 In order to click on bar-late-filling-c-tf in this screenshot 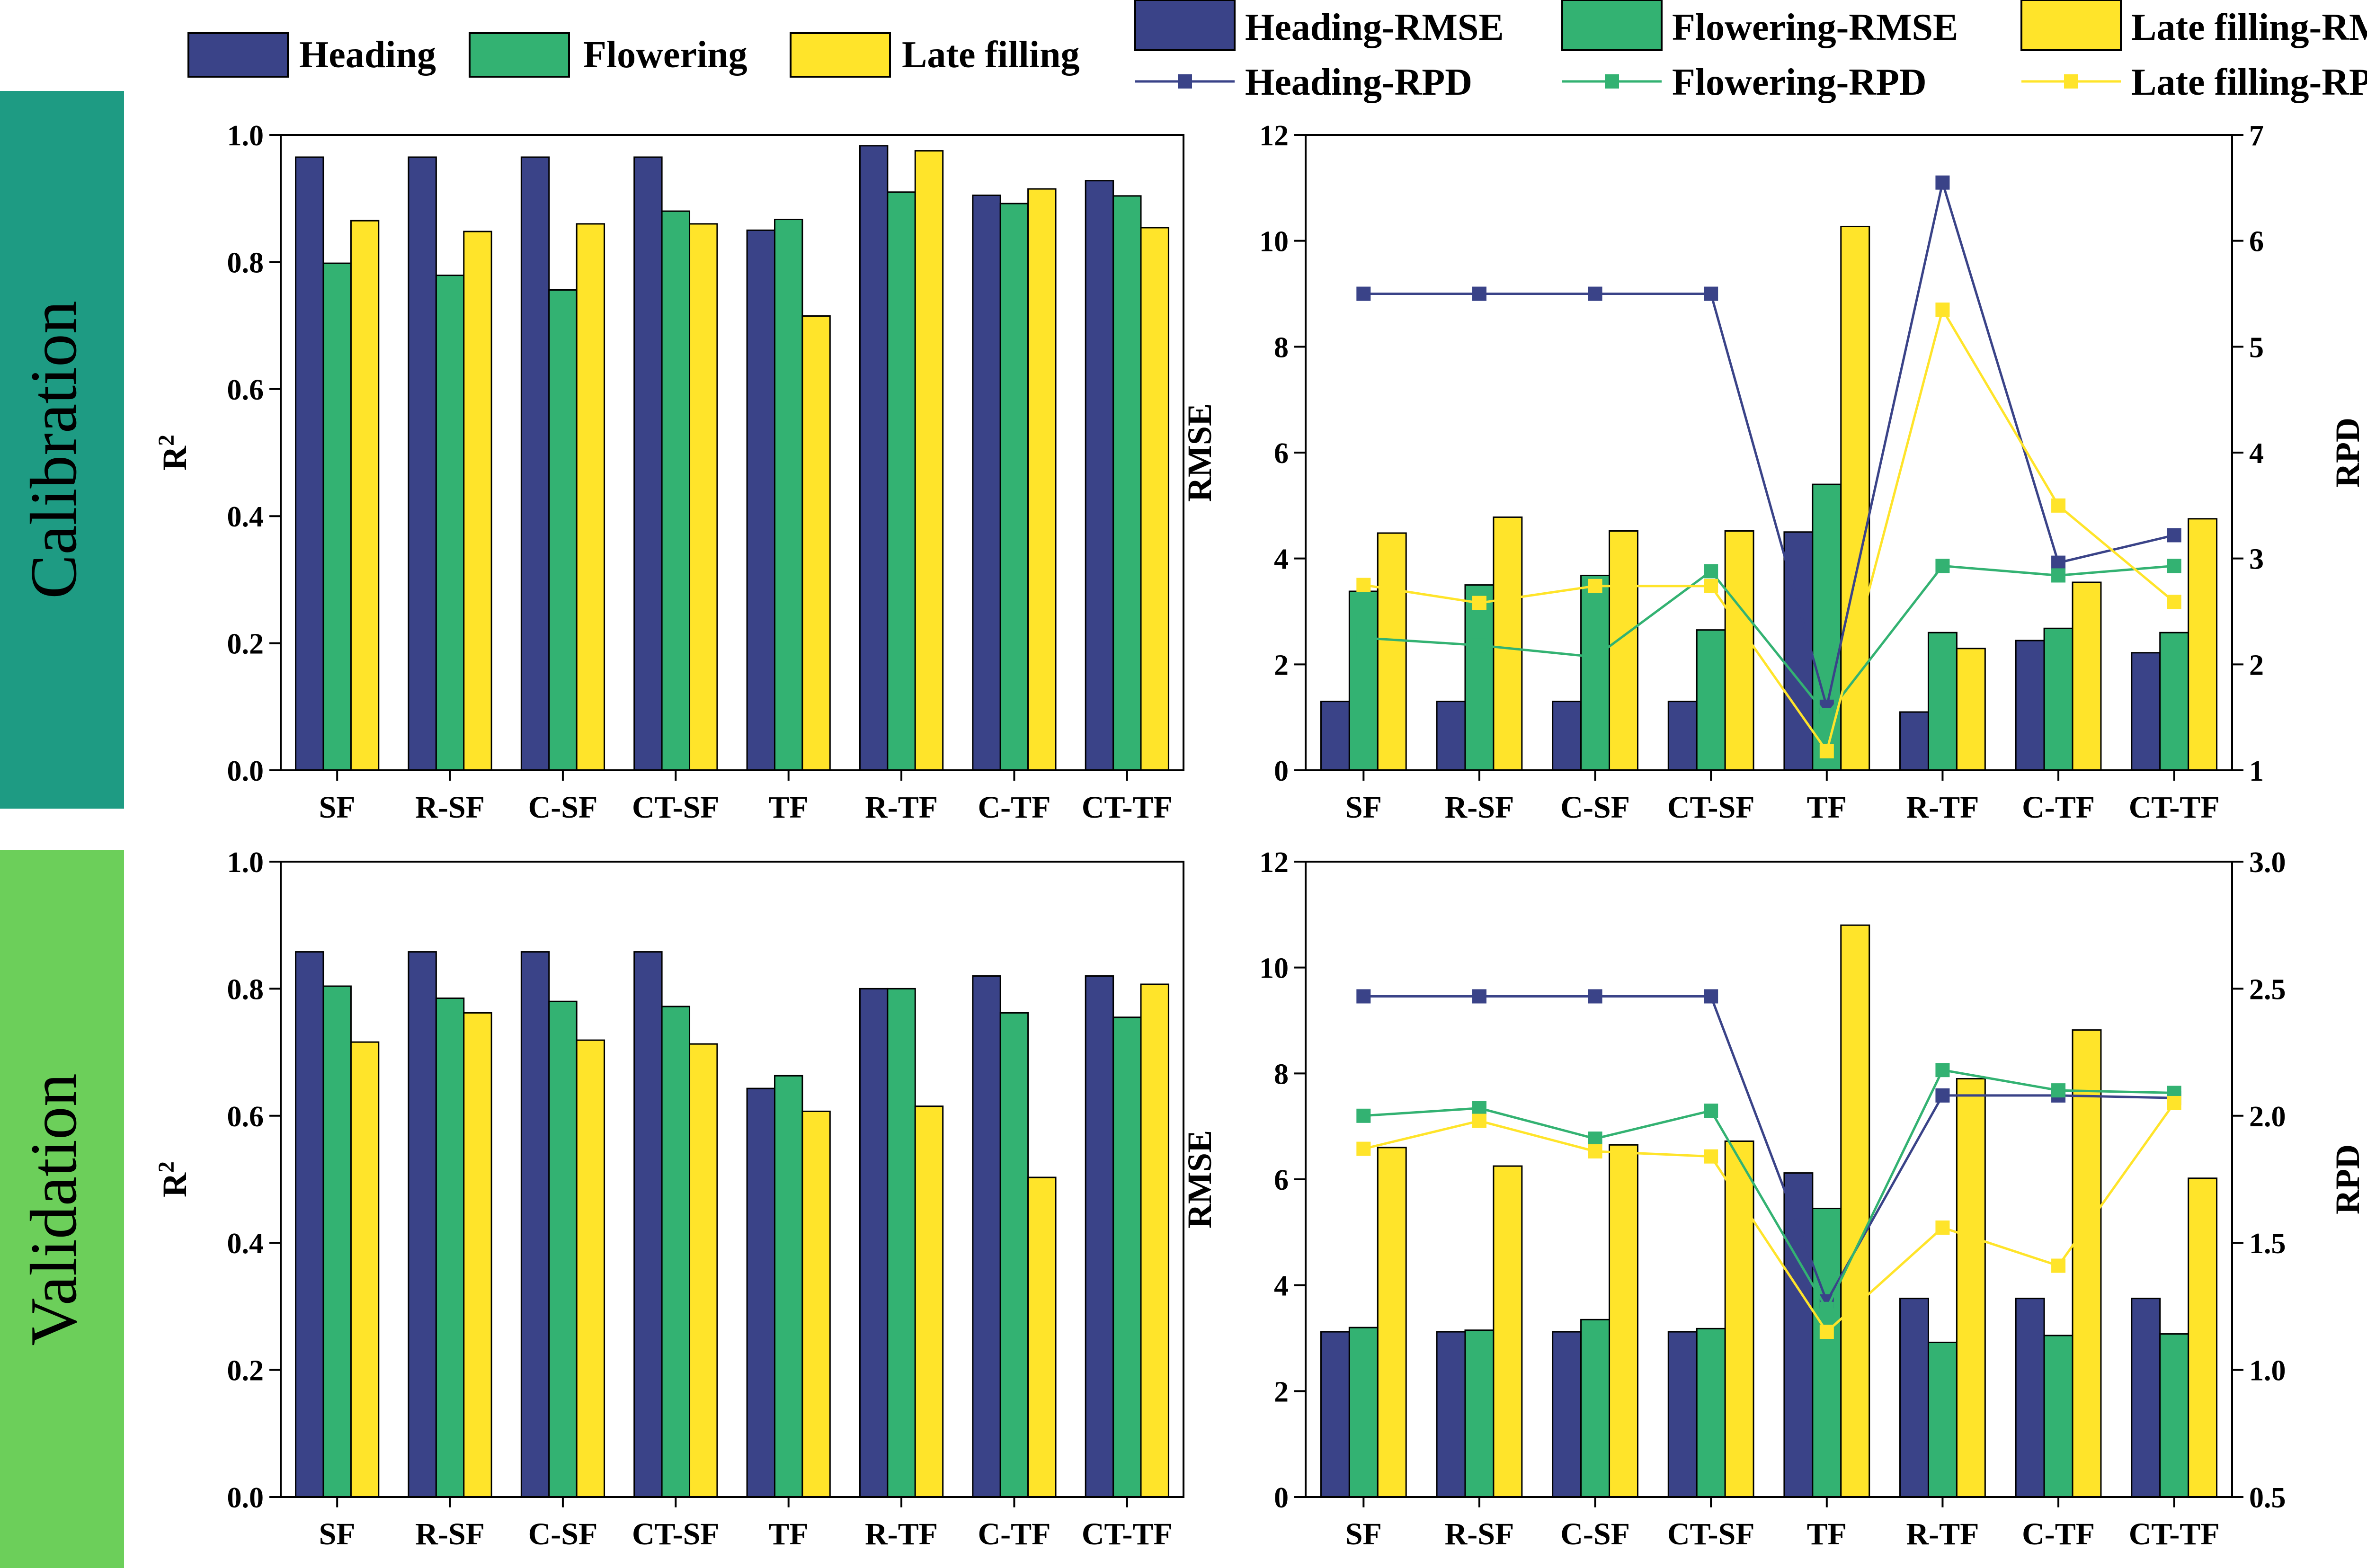, I will do `click(1042, 479)`.